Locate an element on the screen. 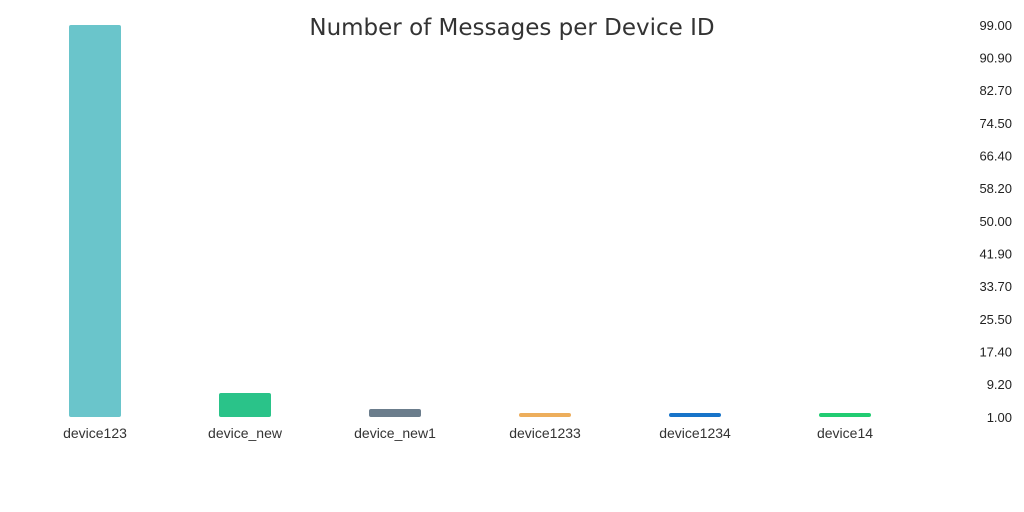  y-tick-label: 50.00 is located at coordinates (995, 221).